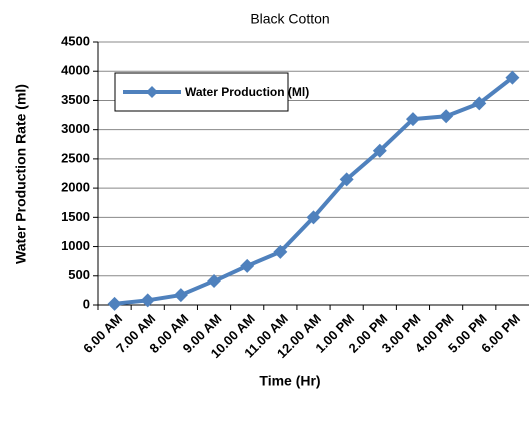  What do you see at coordinates (75, 216) in the screenshot?
I see `y-tick-label: 1500` at bounding box center [75, 216].